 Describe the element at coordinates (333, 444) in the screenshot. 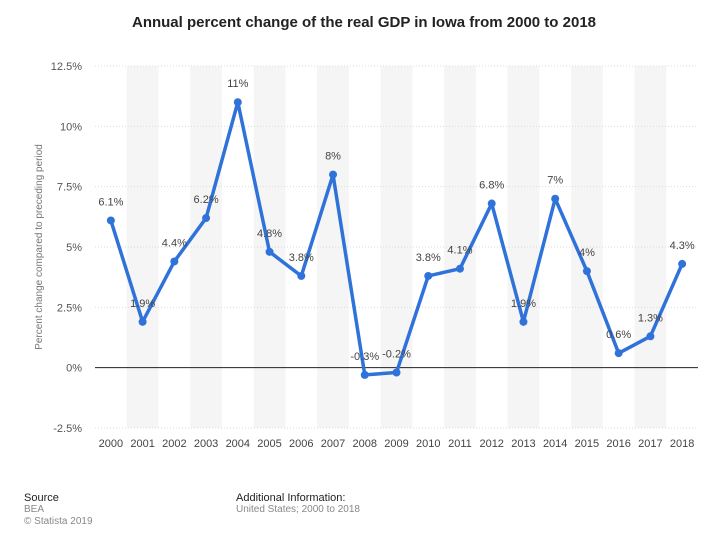

I see `x-tick-label: 2007` at that location.